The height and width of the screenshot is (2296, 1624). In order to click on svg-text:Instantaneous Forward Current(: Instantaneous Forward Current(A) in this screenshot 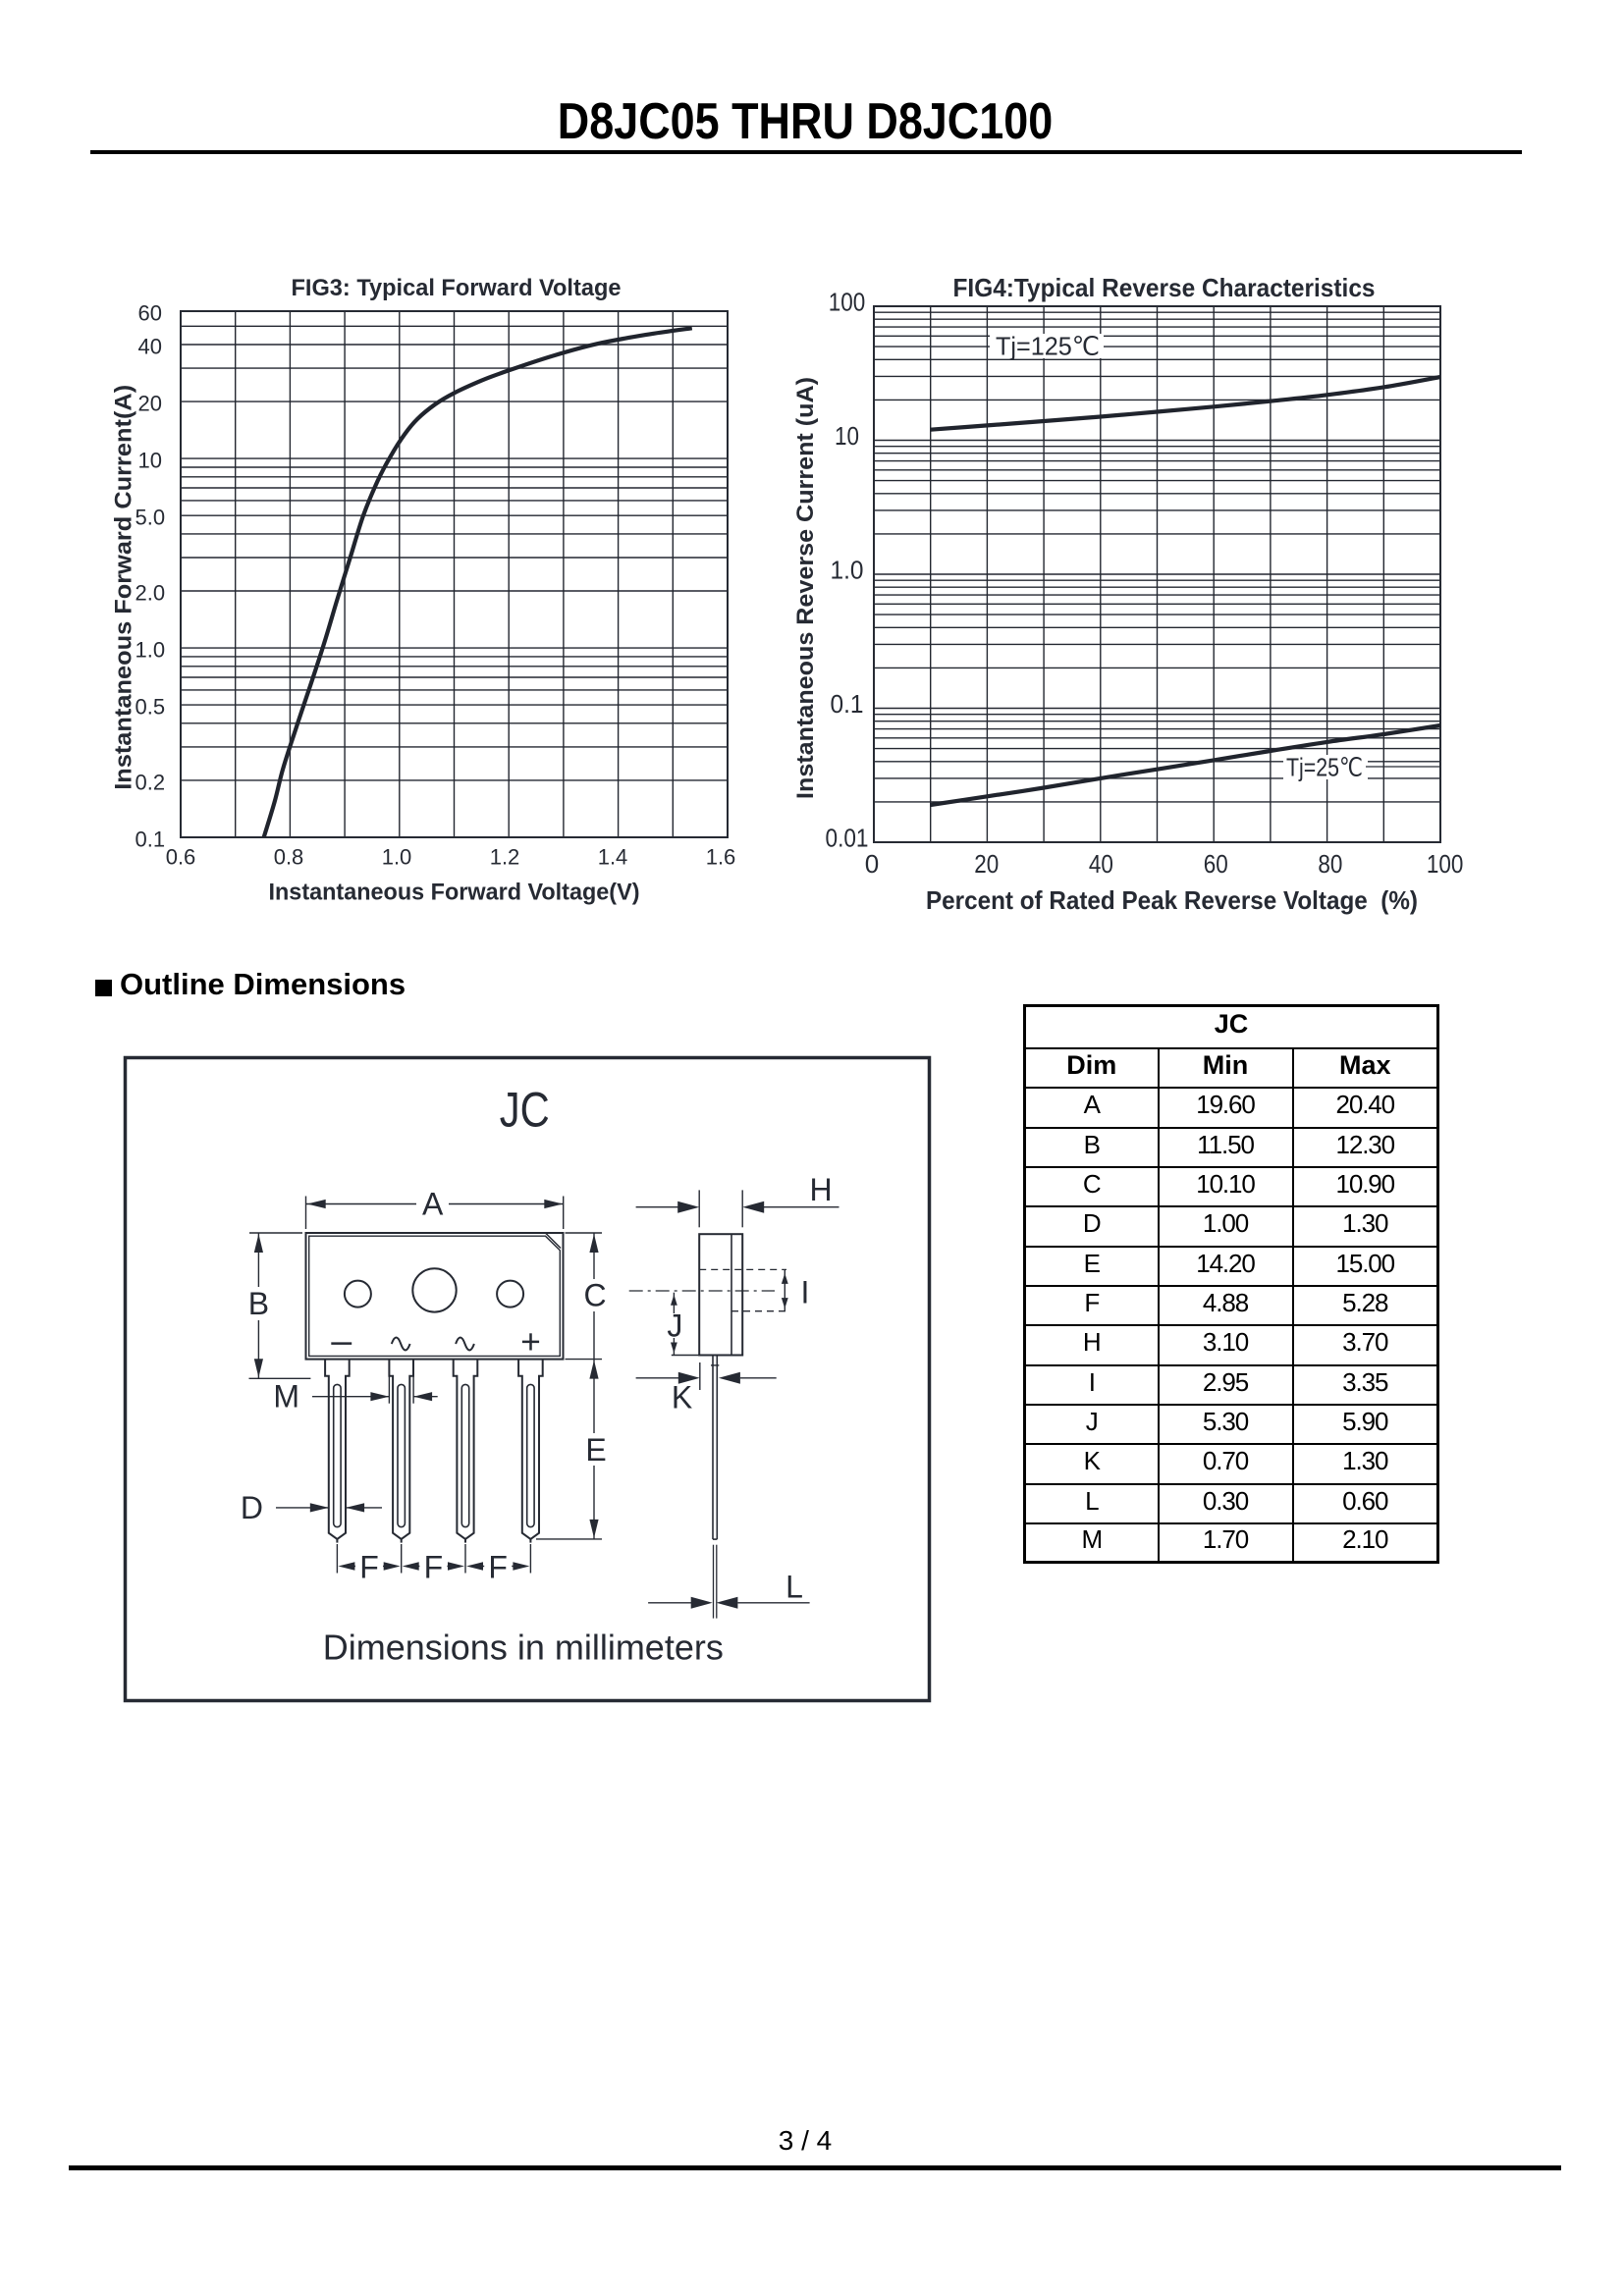, I will do `click(124, 588)`.